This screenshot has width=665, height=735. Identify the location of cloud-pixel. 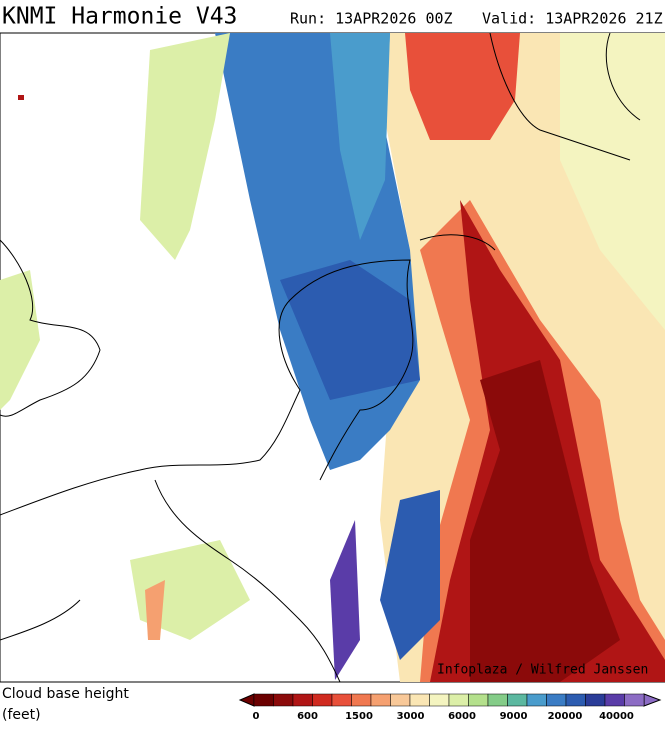
(21, 97).